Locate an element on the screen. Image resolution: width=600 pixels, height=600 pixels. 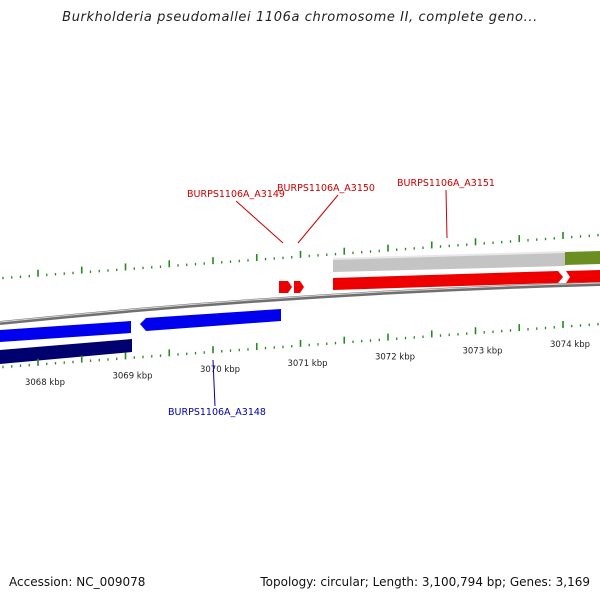
cds-forward-continuation is located at coordinates (583, 276).